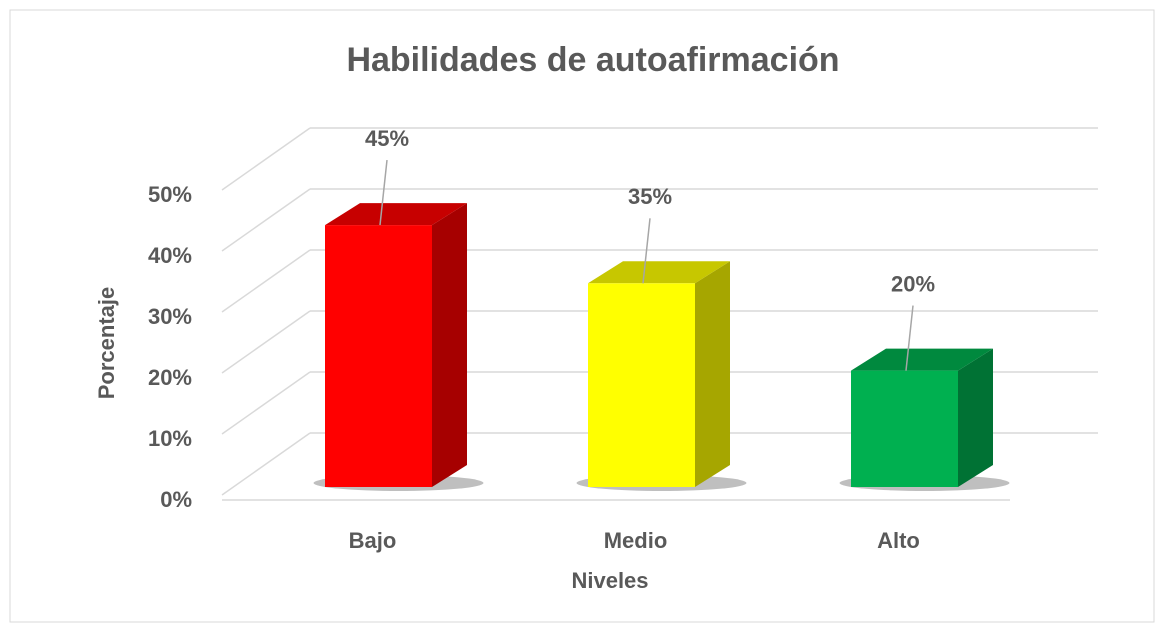  What do you see at coordinates (170, 255) in the screenshot?
I see `y-tick-label: 40%` at bounding box center [170, 255].